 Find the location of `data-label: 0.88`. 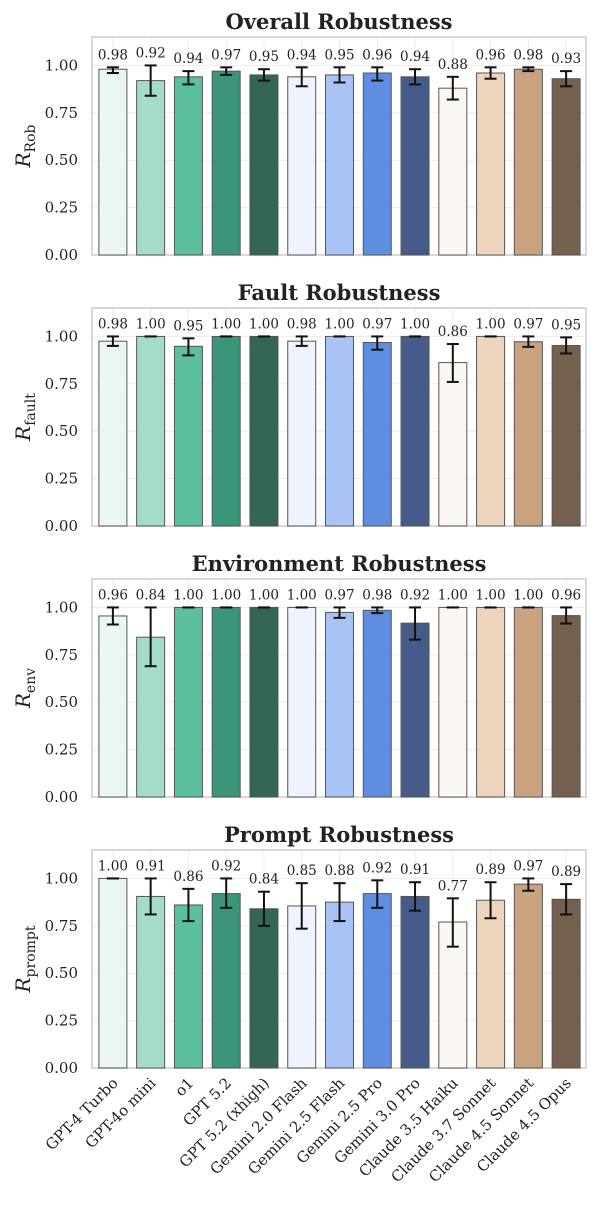

data-label: 0.88 is located at coordinates (453, 65).